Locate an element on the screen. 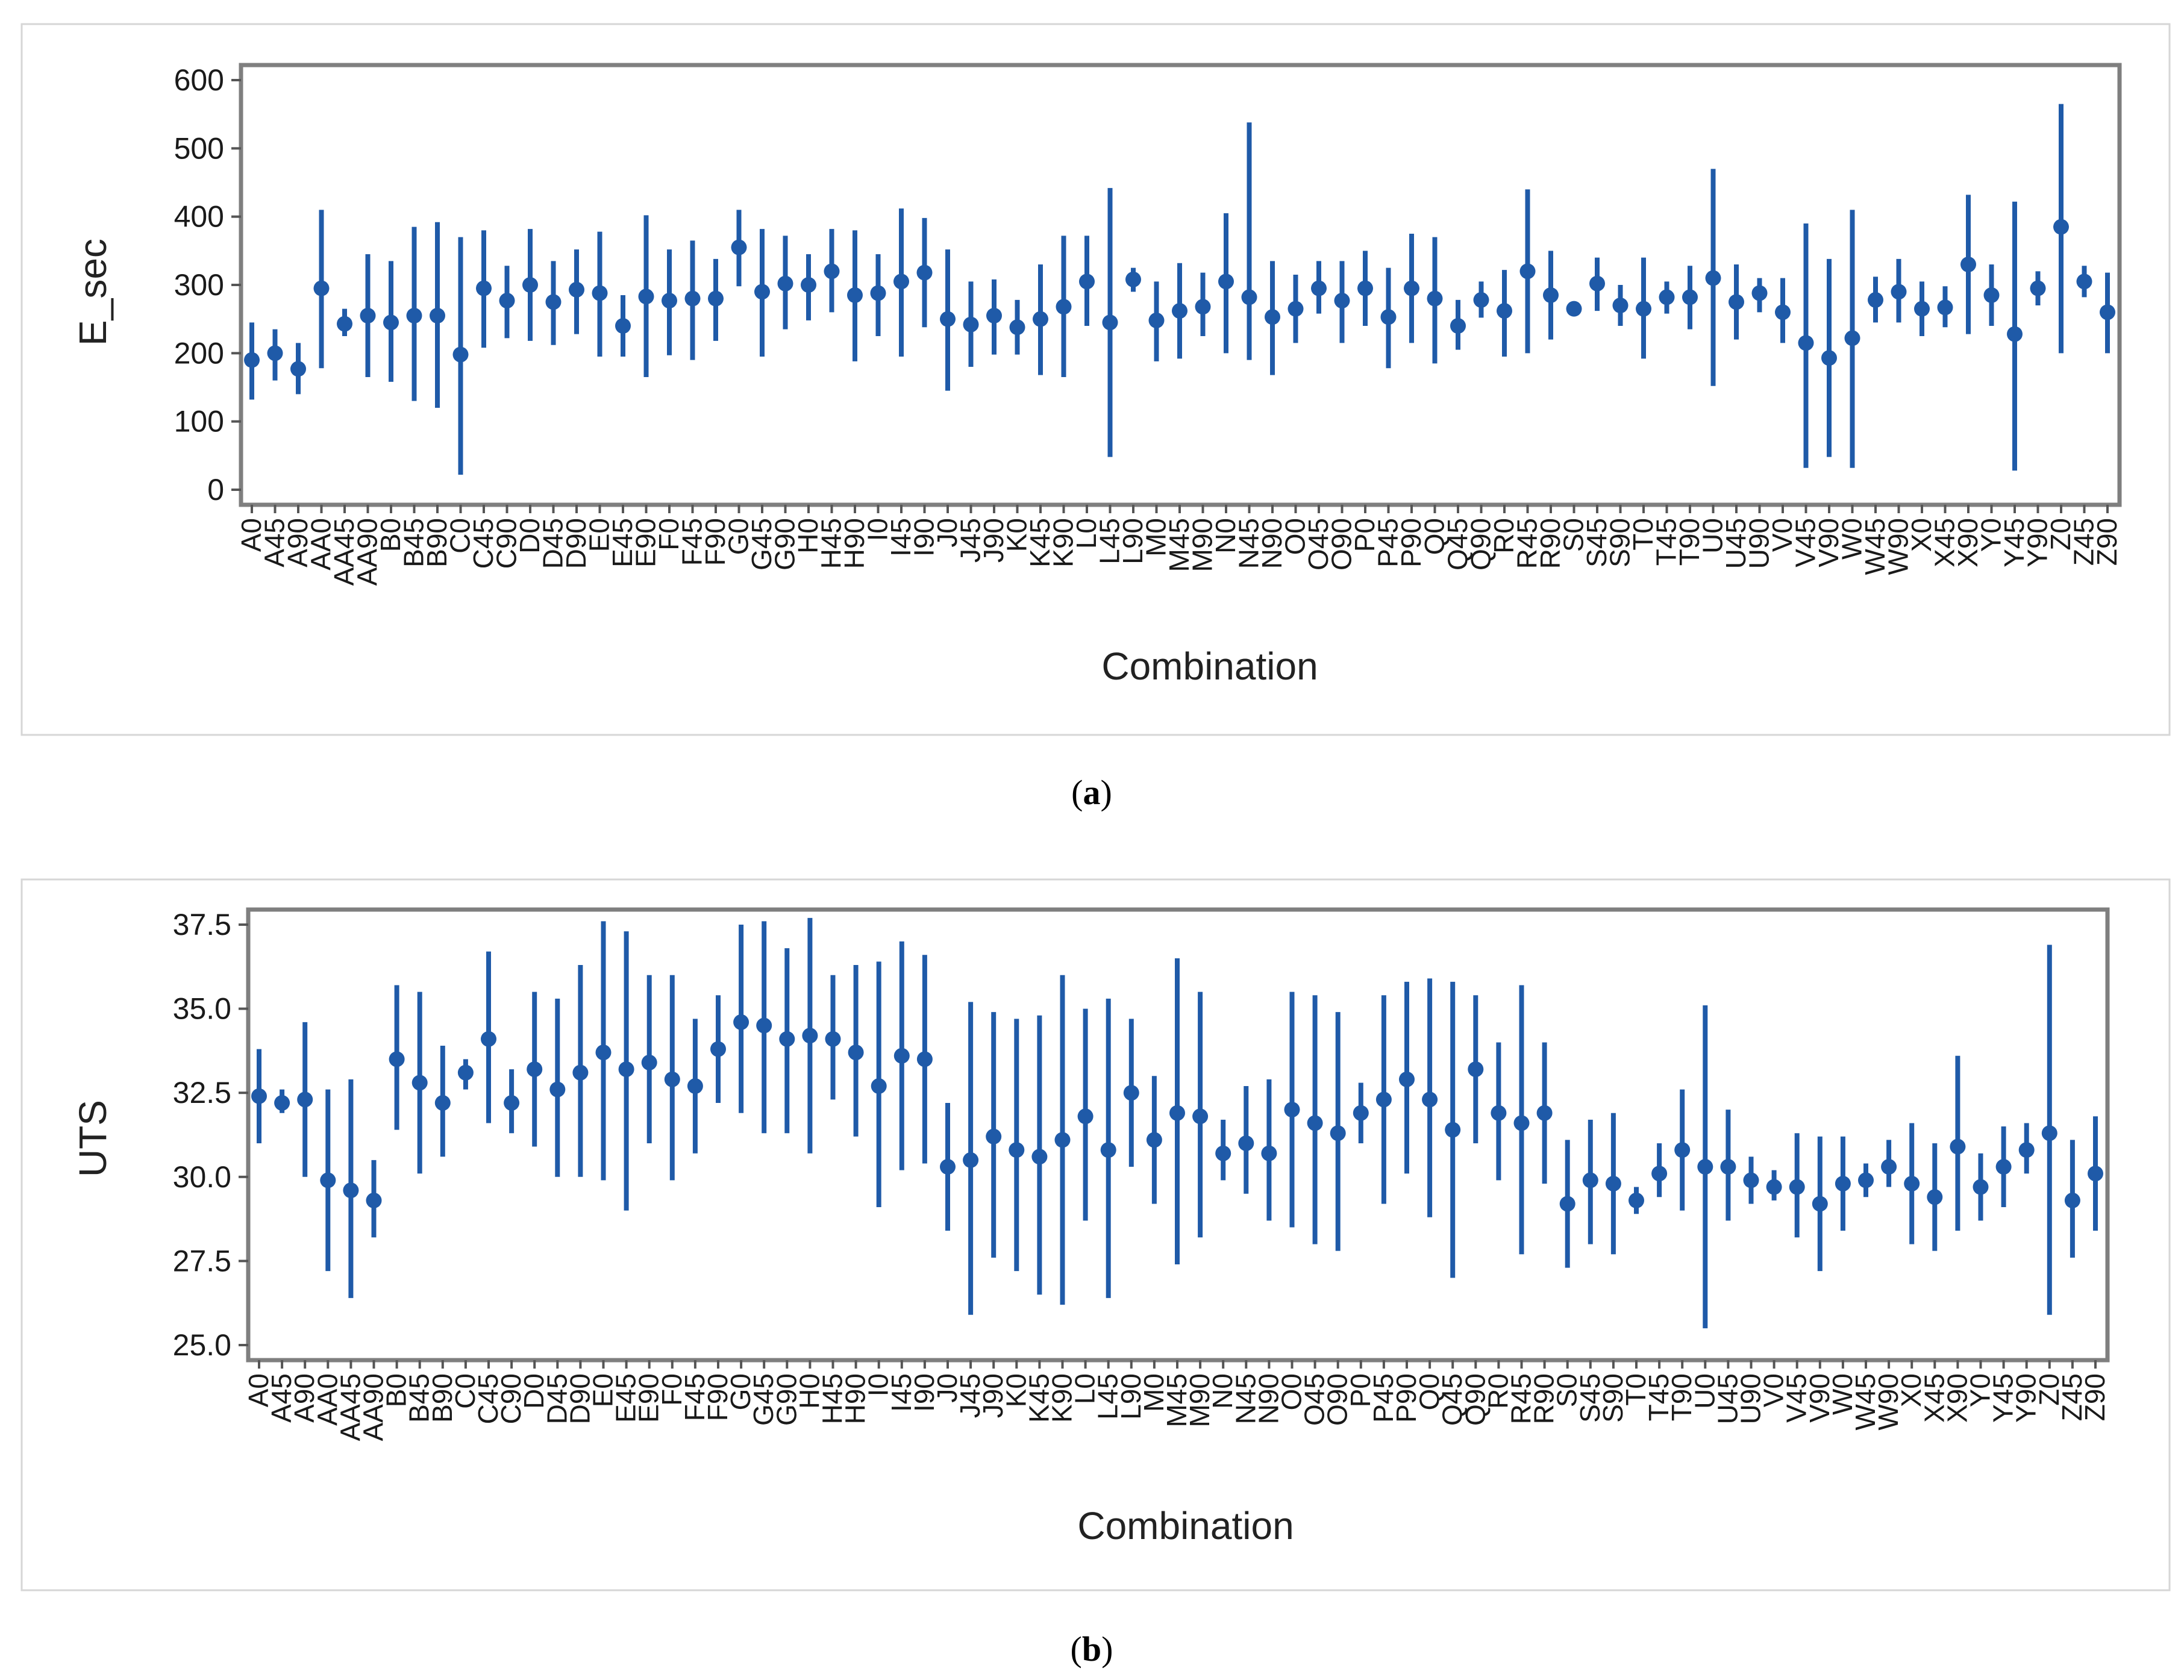 The width and height of the screenshot is (2184, 1680). panel-b-x-tick-label: F90 is located at coordinates (717, 1397).